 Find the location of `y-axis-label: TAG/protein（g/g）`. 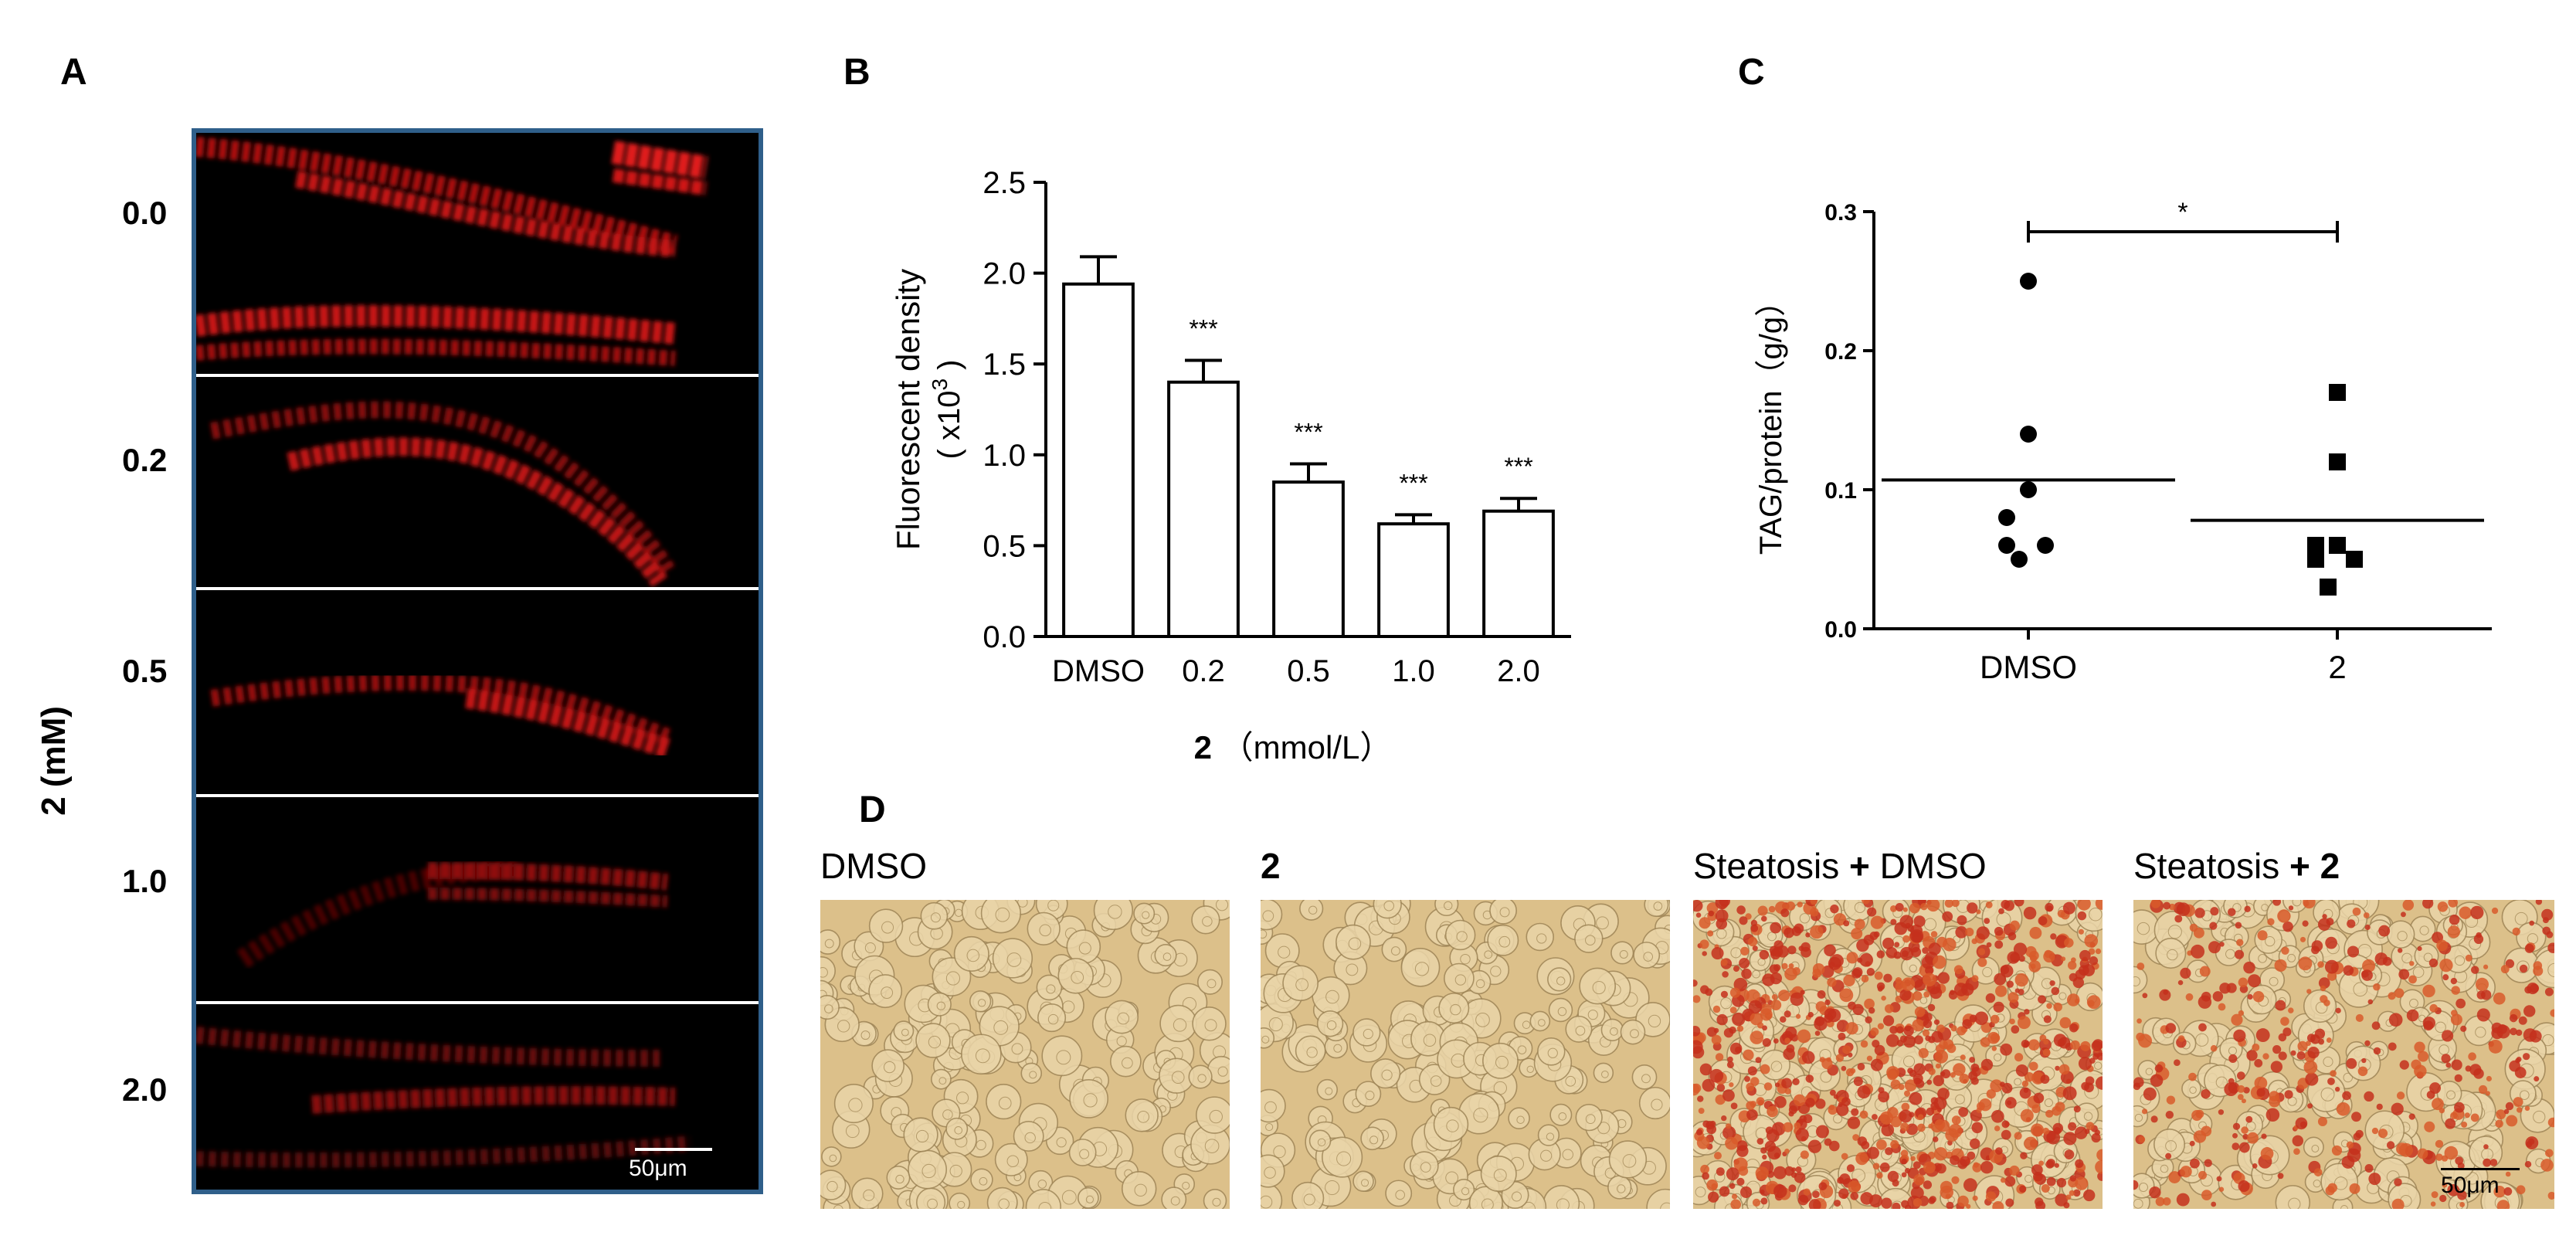

y-axis-label: TAG/protein（g/g） is located at coordinates (1771, 420).